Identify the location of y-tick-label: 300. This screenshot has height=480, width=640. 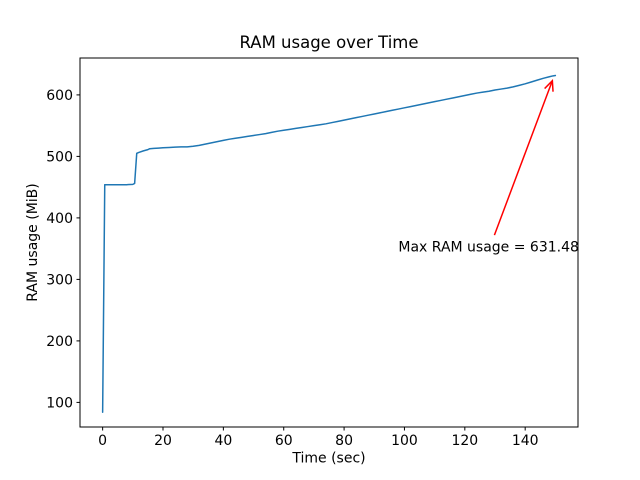
(59, 280).